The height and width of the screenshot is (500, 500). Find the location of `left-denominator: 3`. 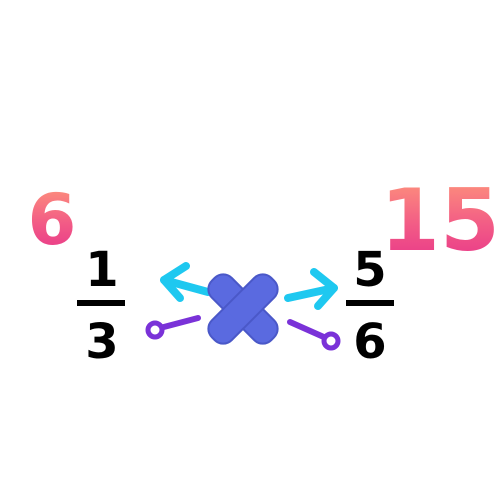

left-denominator: 3 is located at coordinates (101, 342).